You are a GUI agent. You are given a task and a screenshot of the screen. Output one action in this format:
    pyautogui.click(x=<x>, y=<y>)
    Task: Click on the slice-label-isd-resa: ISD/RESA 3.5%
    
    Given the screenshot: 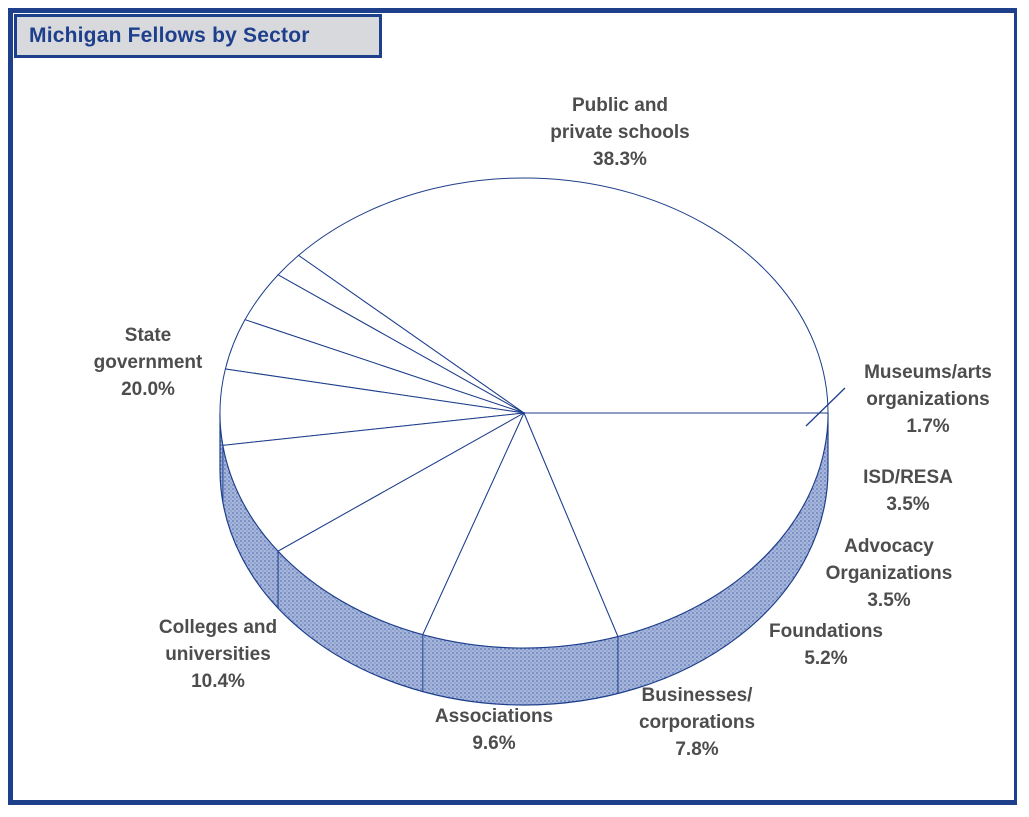 What is the action you would take?
    pyautogui.click(x=908, y=491)
    